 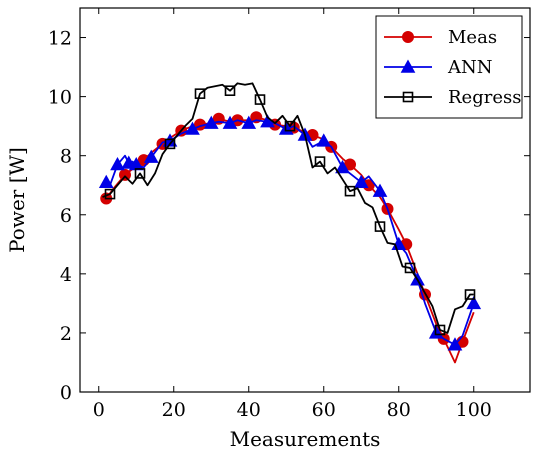 I want to click on meas-point, so click(x=125, y=174).